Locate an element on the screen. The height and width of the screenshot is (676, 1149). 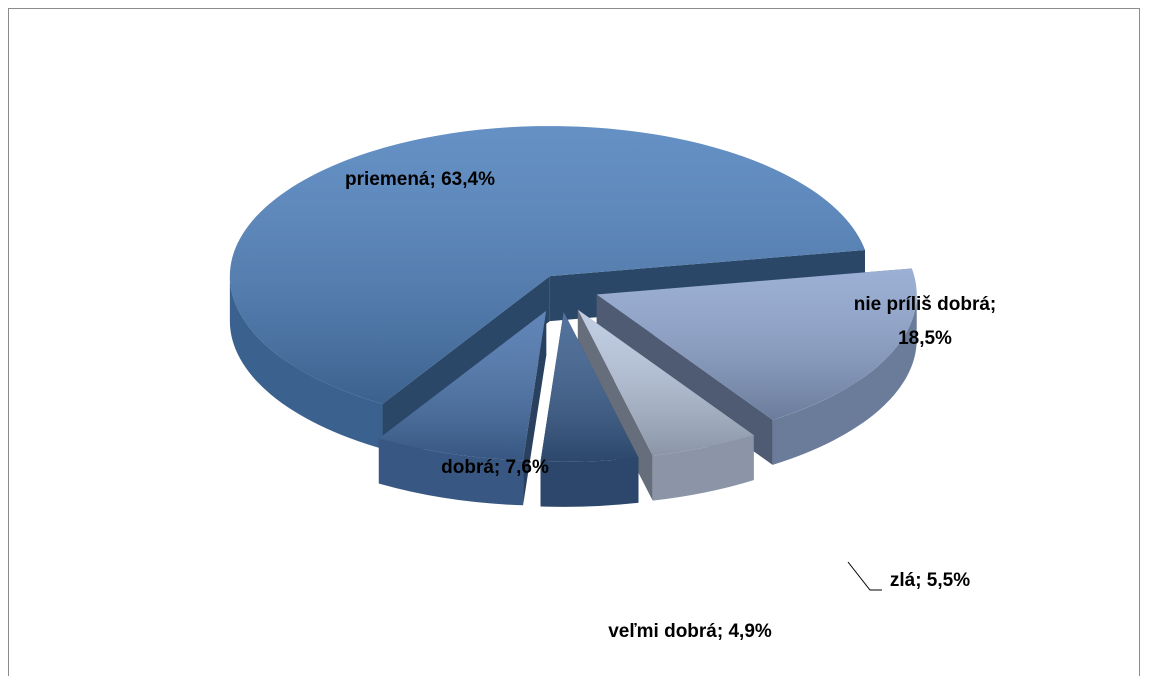
data-label: veľmi dobrá; 4,9% is located at coordinates (690, 631).